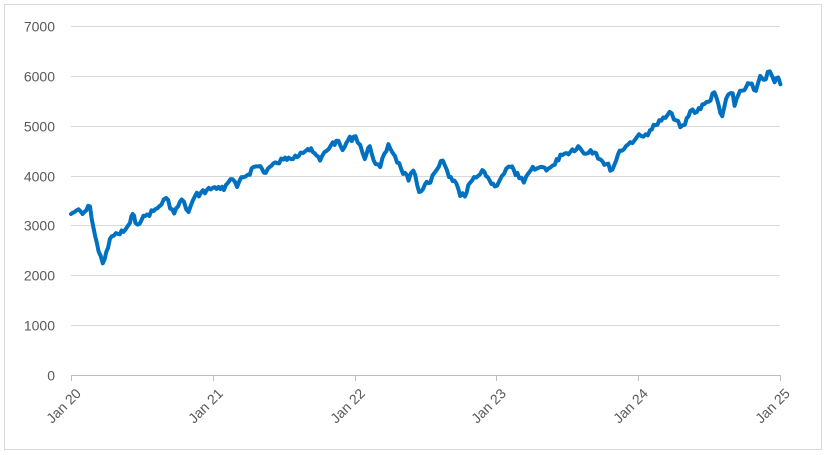 Image resolution: width=827 pixels, height=455 pixels. Describe the element at coordinates (418, 405) in the screenshot. I see `x-axis-tick-labels: Jan 20 Jan 21 Jan 22 Jan 23 Jan 24 Jan 25` at that location.